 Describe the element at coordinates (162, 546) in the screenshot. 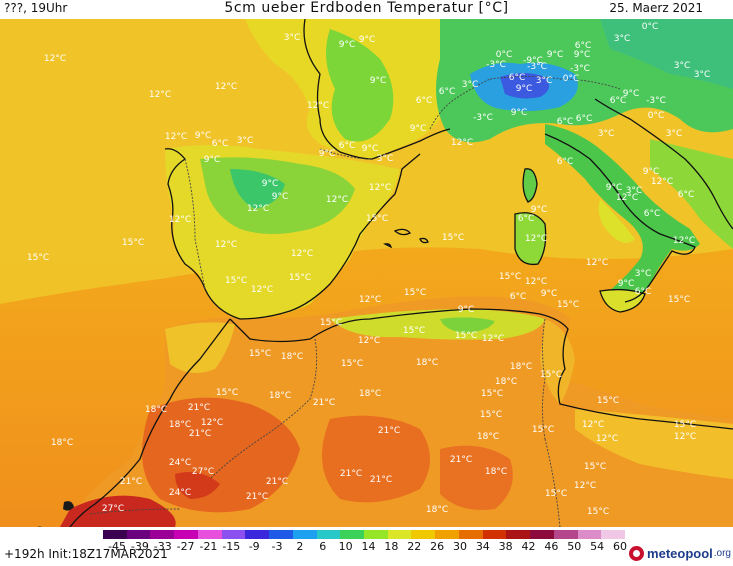

I see `scale-tick-label: -33` at that location.